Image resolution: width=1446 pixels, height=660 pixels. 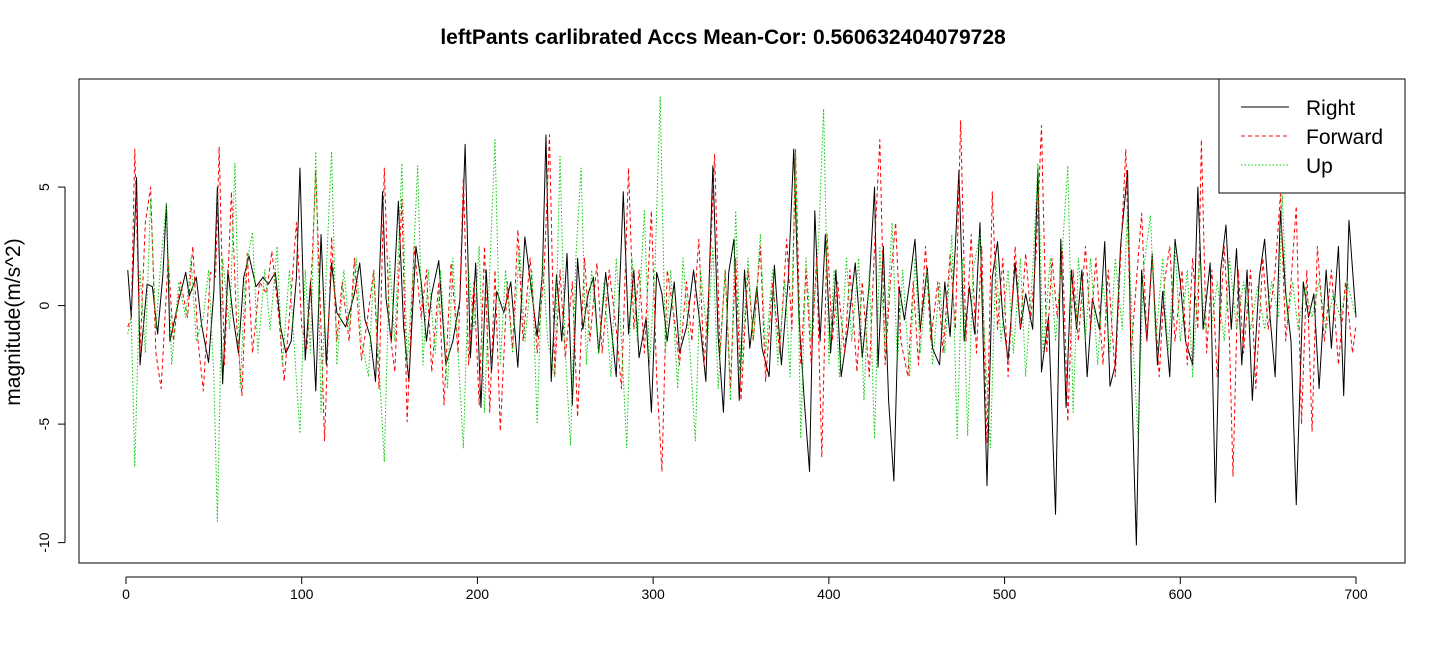 What do you see at coordinates (829, 594) in the screenshot?
I see `x-tick-label: 400` at bounding box center [829, 594].